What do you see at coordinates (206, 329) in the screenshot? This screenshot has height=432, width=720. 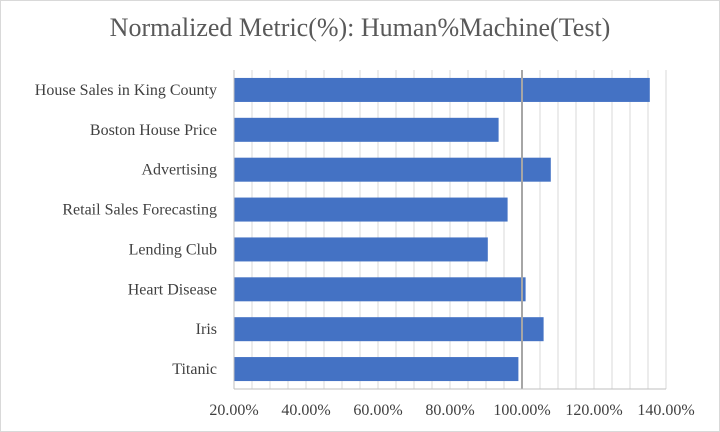 I see `category-label: Iris` at bounding box center [206, 329].